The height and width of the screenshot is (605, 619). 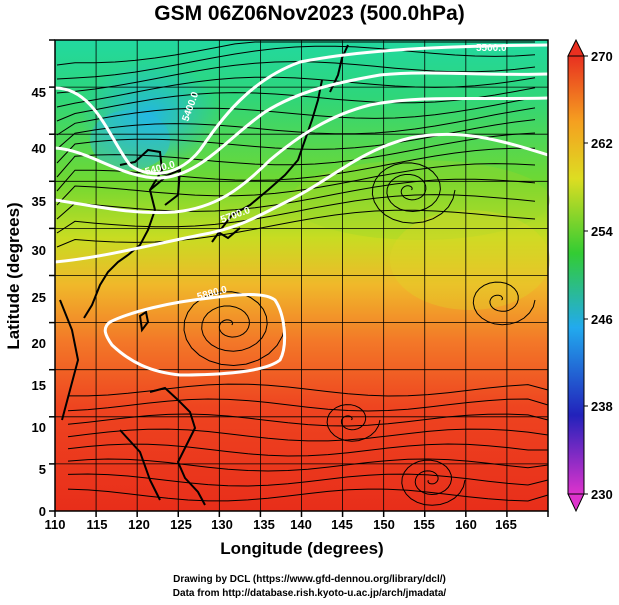 I want to click on y-tick-label: 45, so click(x=39, y=92).